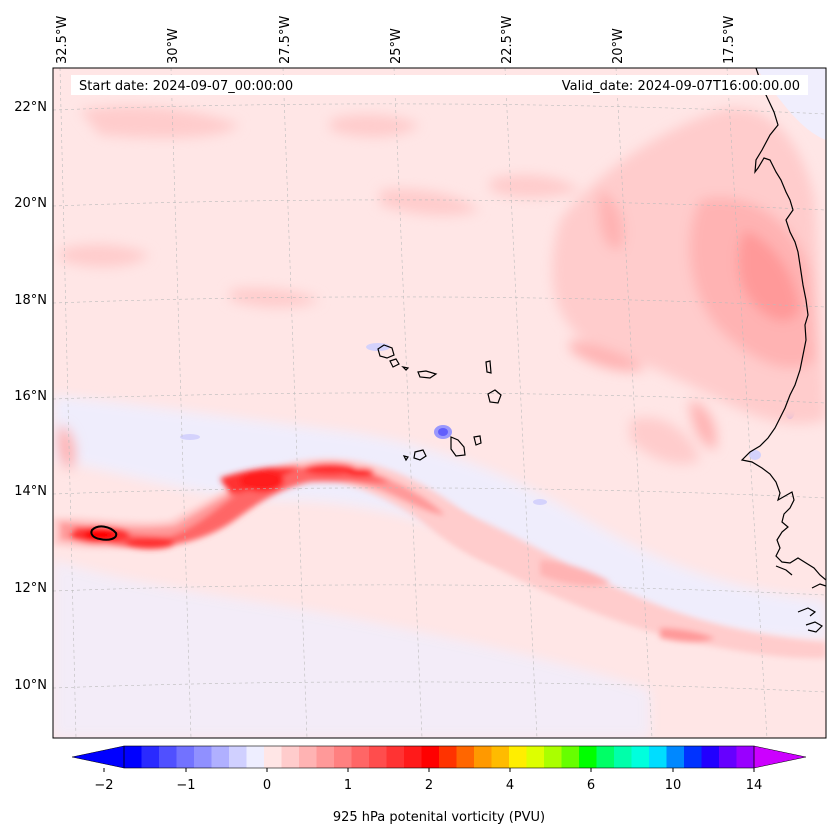 The height and width of the screenshot is (836, 837). What do you see at coordinates (729, 40) in the screenshot?
I see `lon-label: 17.5°W` at bounding box center [729, 40].